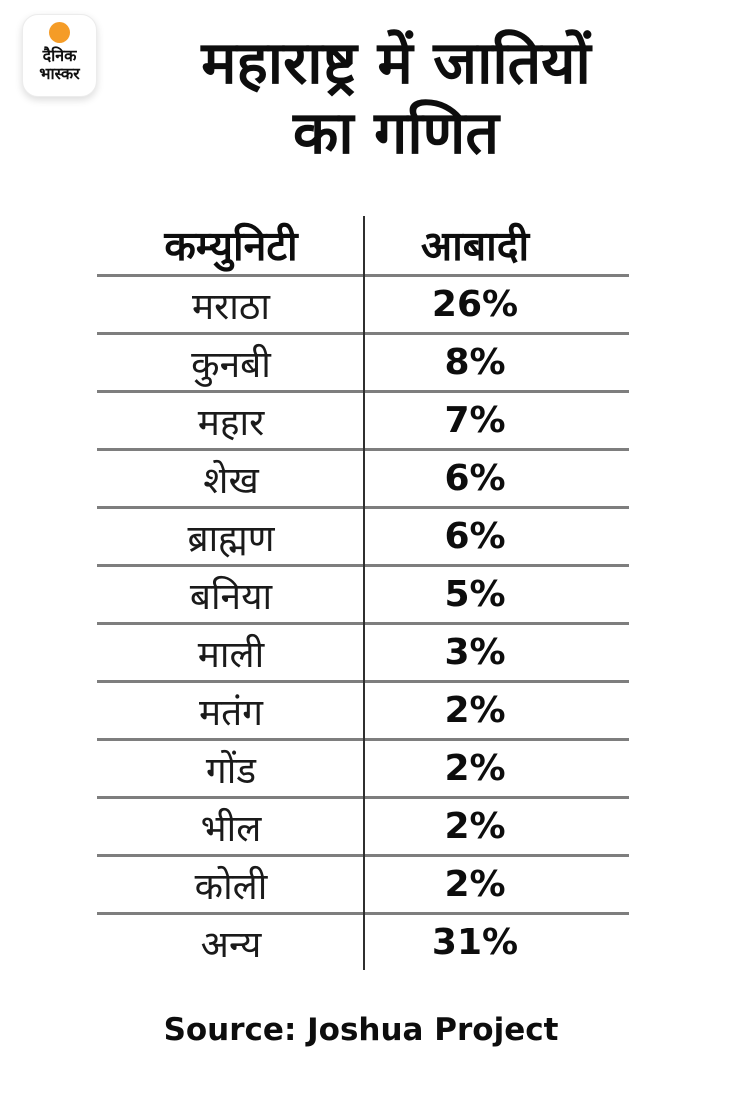 This screenshot has height=1104, width=730. Describe the element at coordinates (396, 132) in the screenshot. I see `page-title-line2: का गणित` at that location.